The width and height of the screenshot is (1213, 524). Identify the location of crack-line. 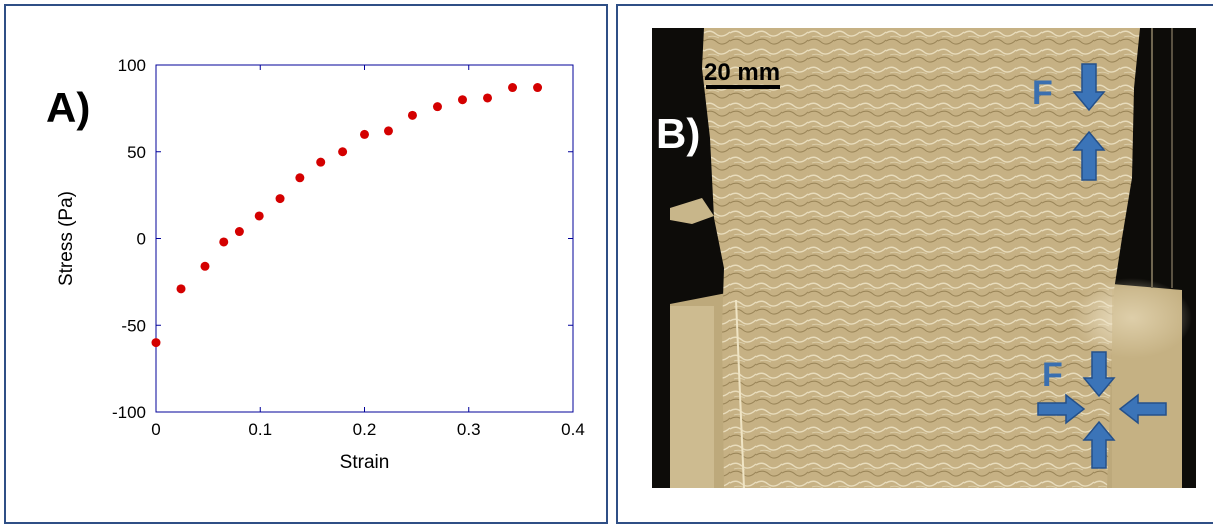
(740, 393).